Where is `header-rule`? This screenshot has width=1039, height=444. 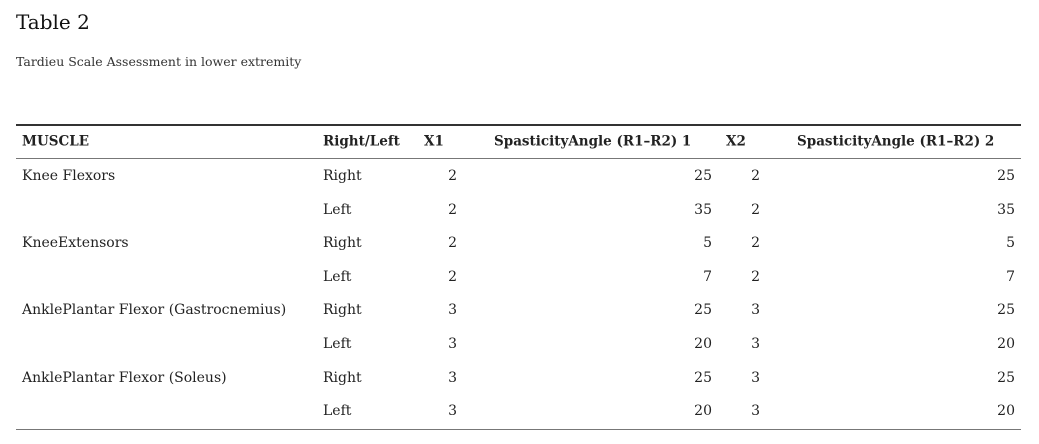 header-rule is located at coordinates (518, 158).